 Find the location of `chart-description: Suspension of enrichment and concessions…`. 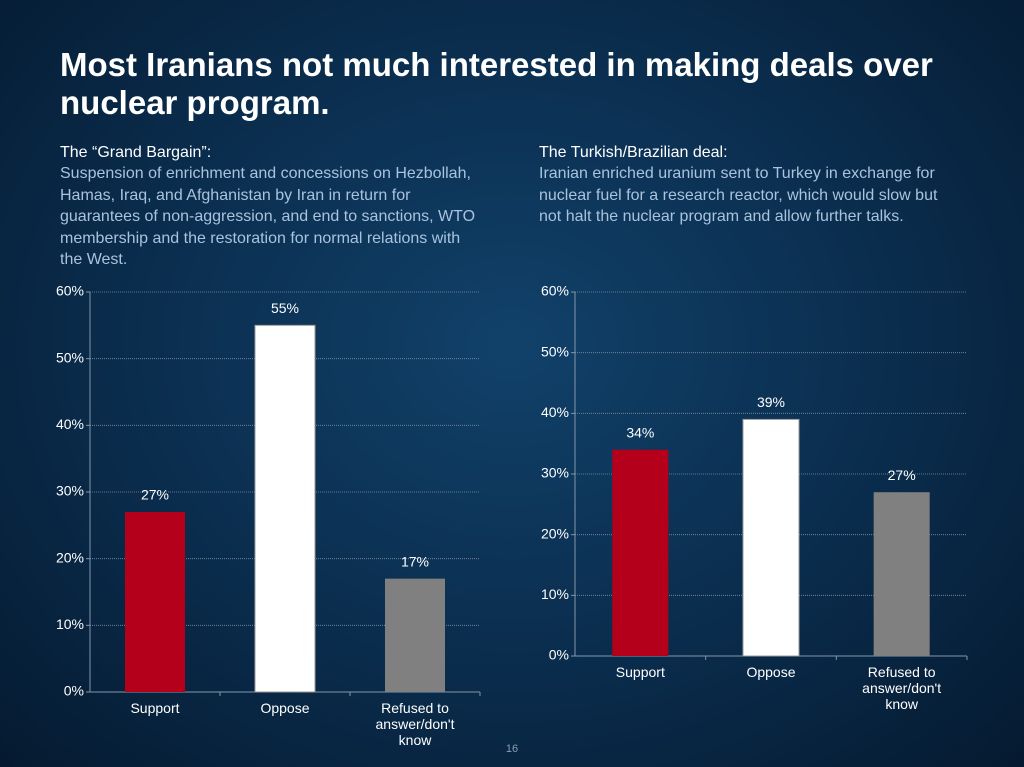

chart-description: Suspension of enrichment and concessions… is located at coordinates (268, 216).